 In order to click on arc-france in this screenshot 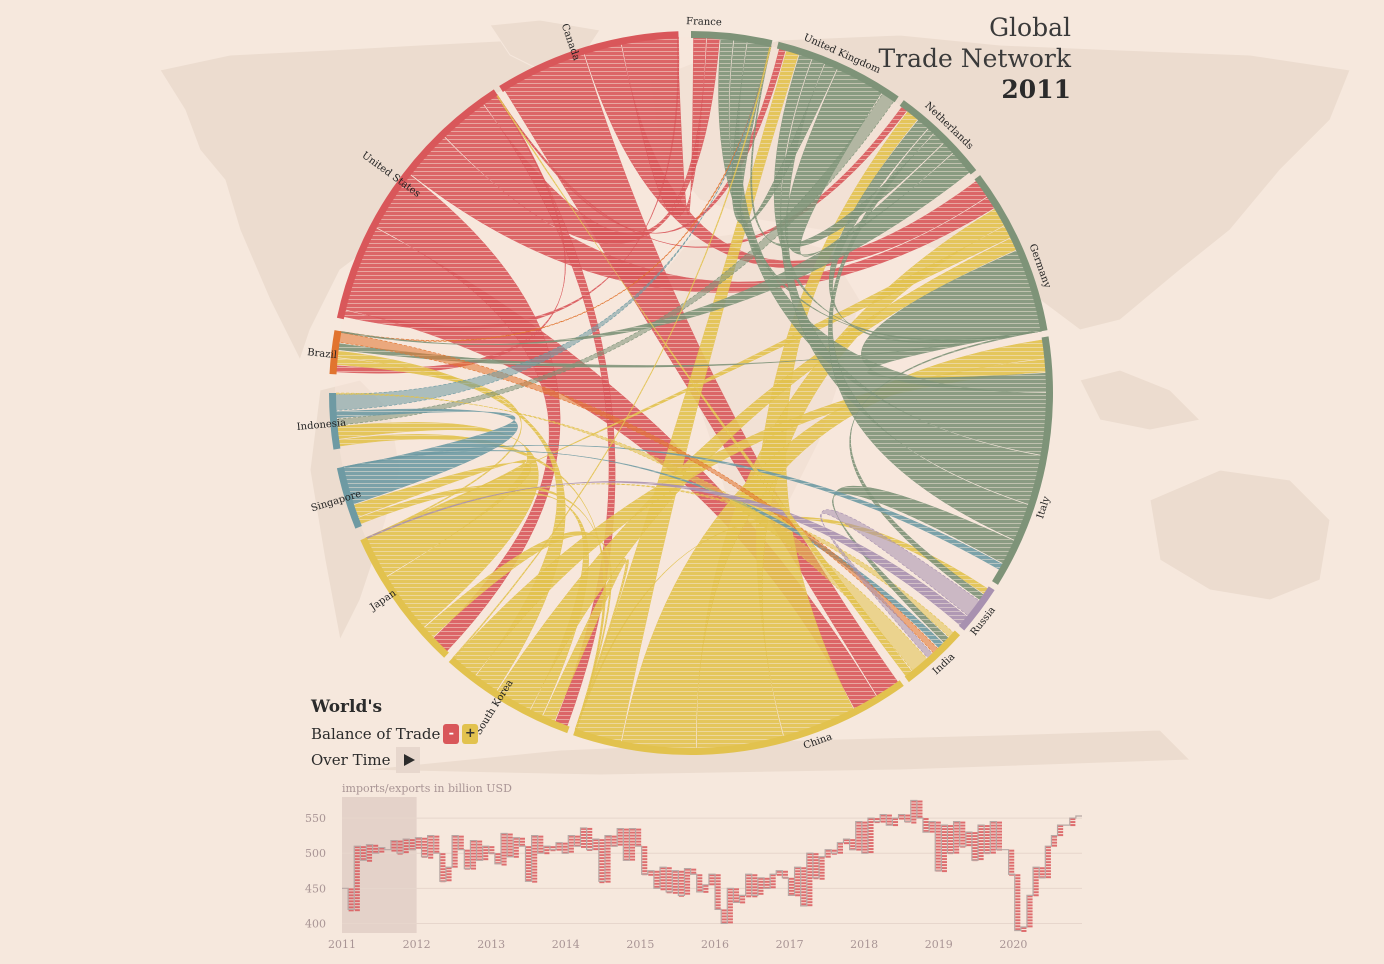, I will do `click(732, 39)`.